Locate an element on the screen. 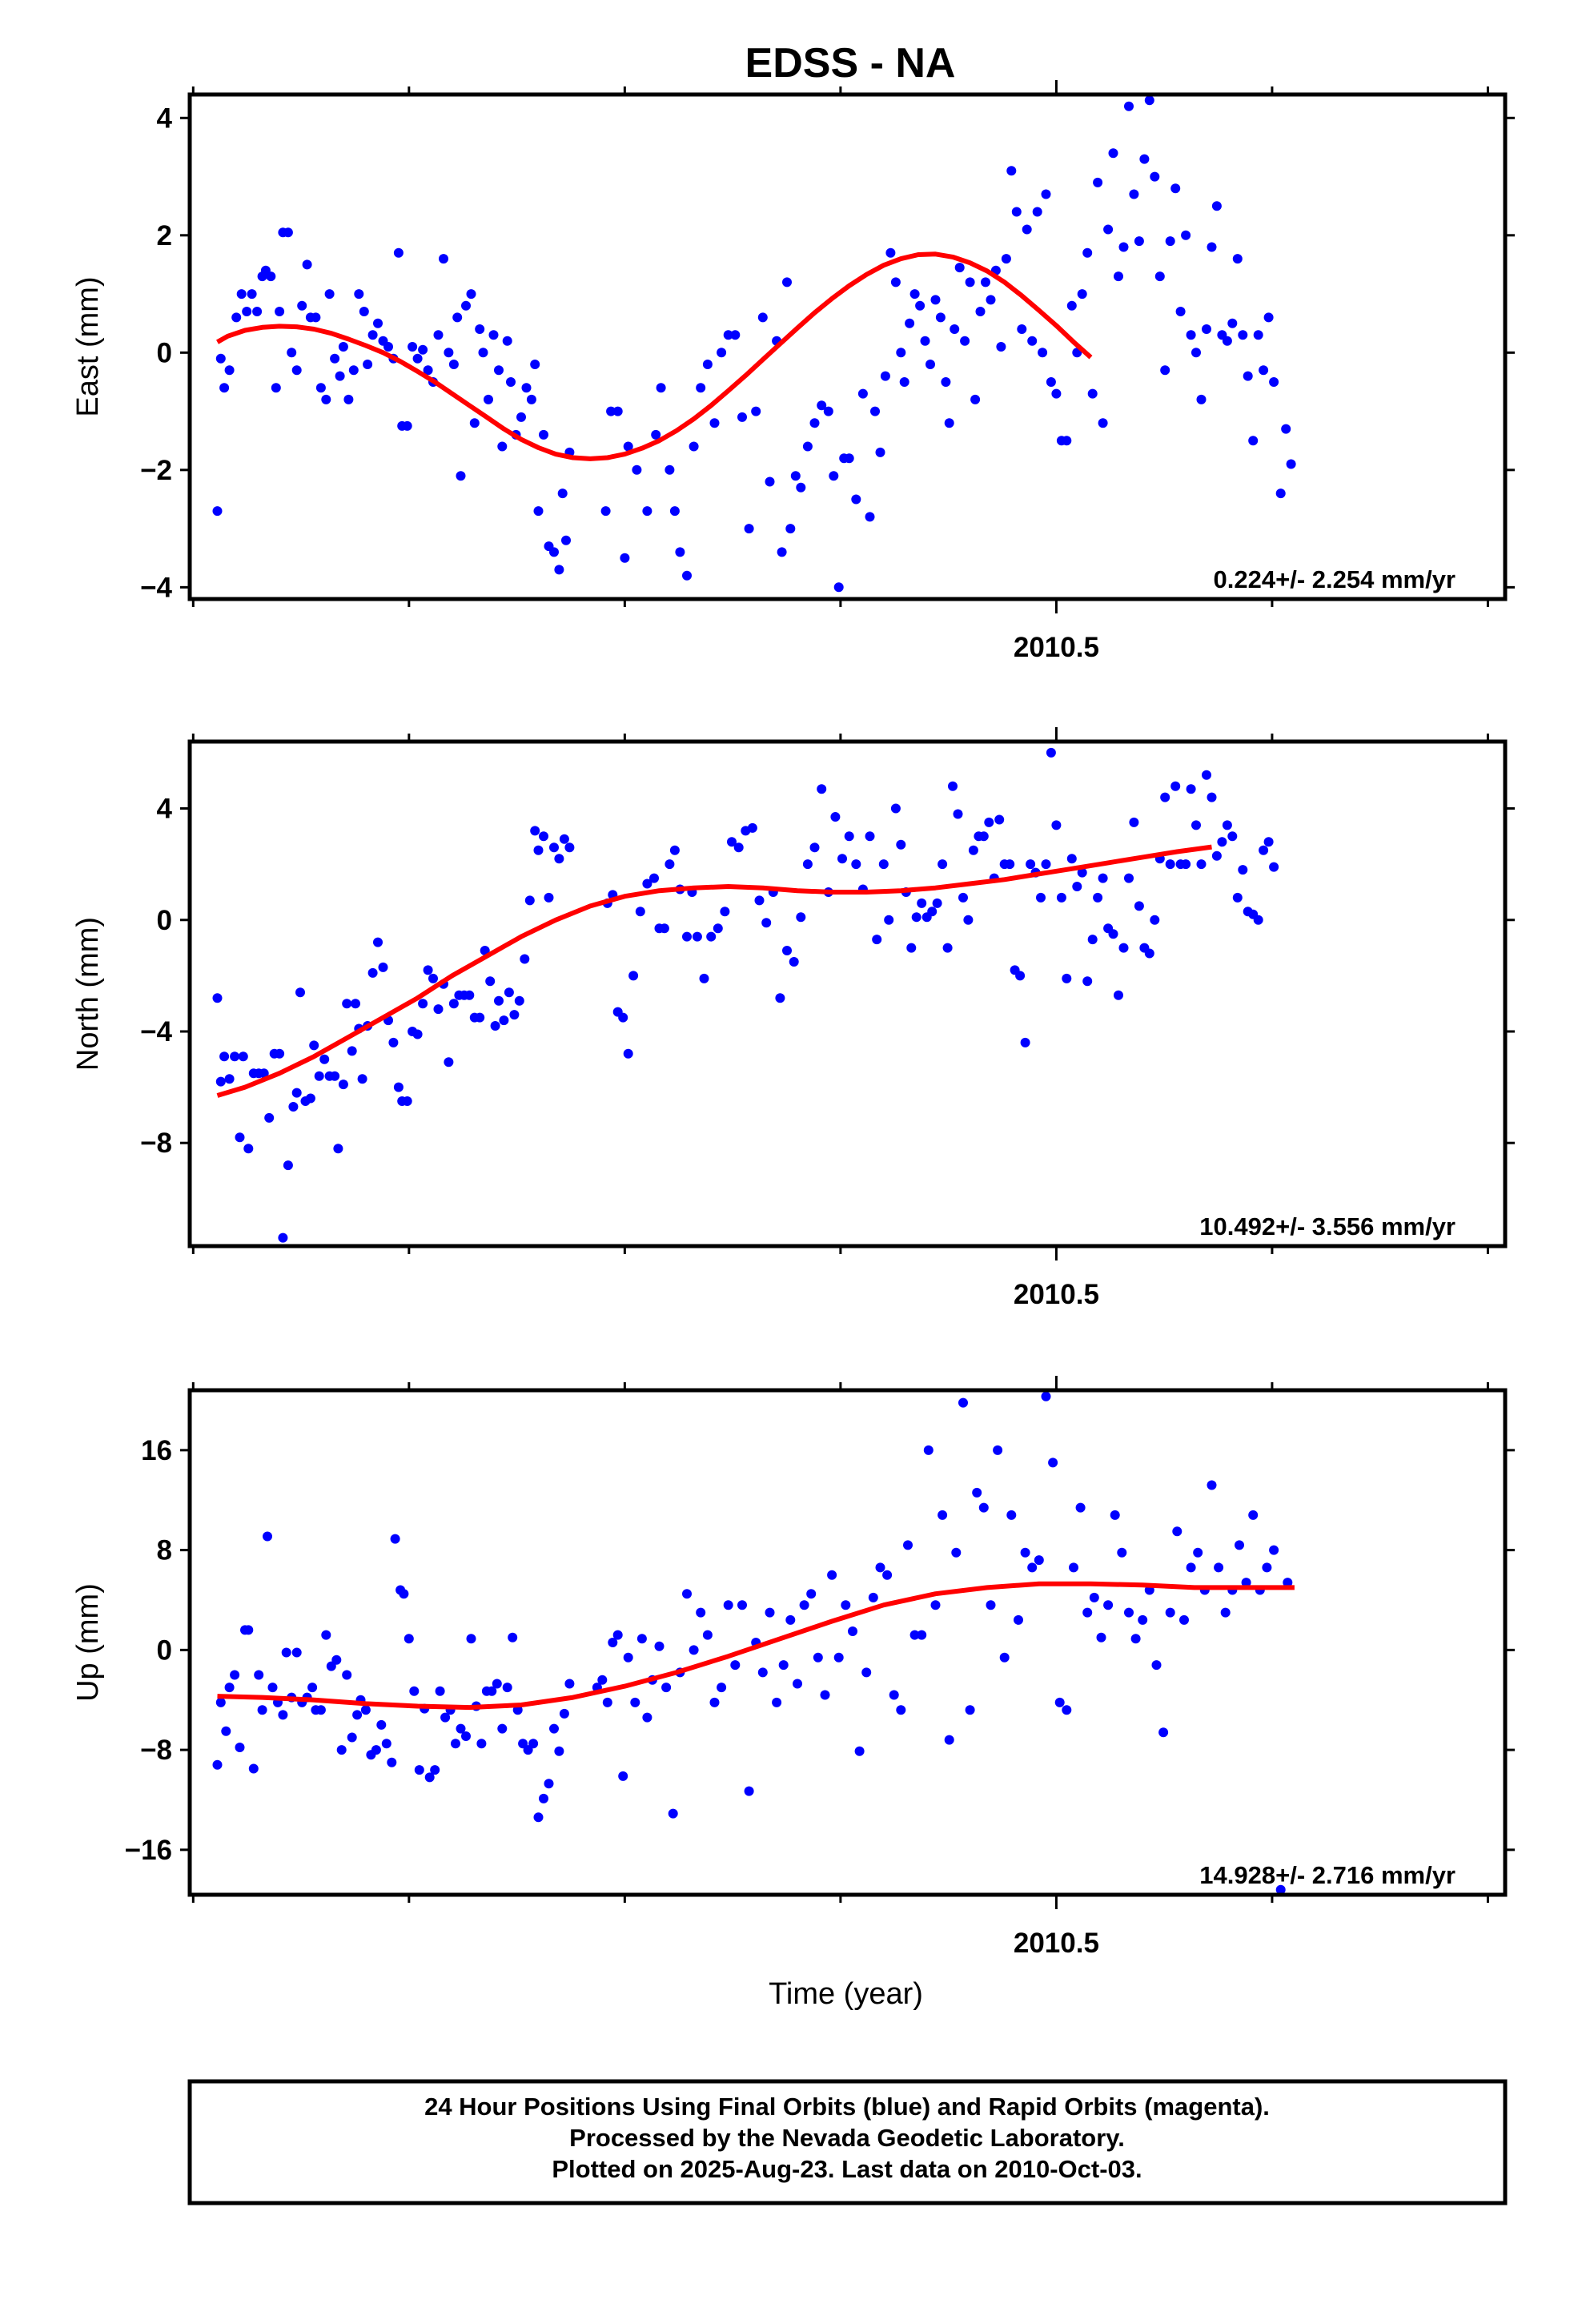  up-xlabel: Time (year) is located at coordinates (846, 1994).